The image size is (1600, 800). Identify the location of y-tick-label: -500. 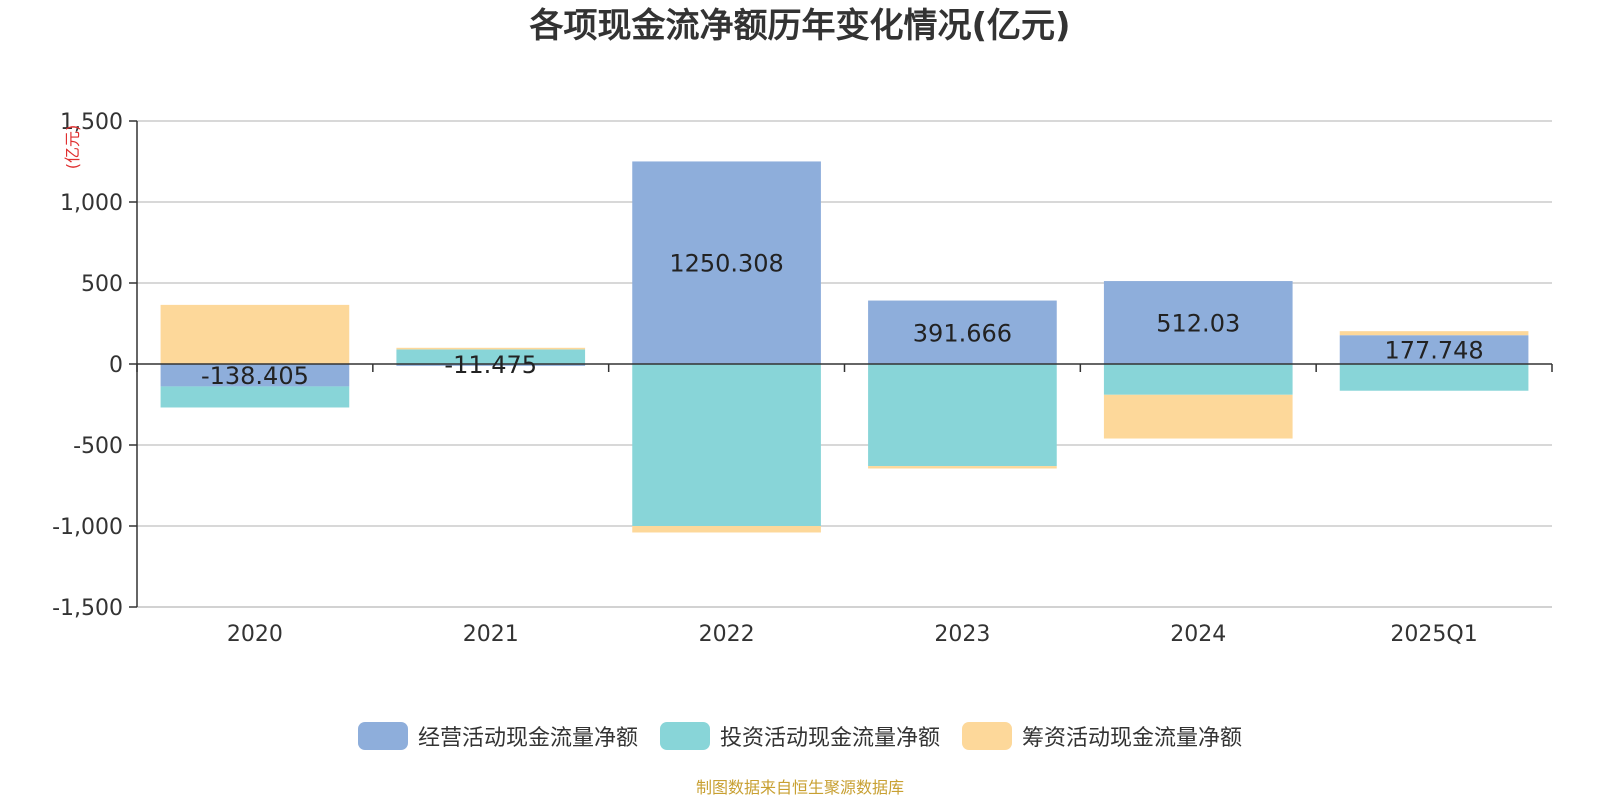
(98, 446).